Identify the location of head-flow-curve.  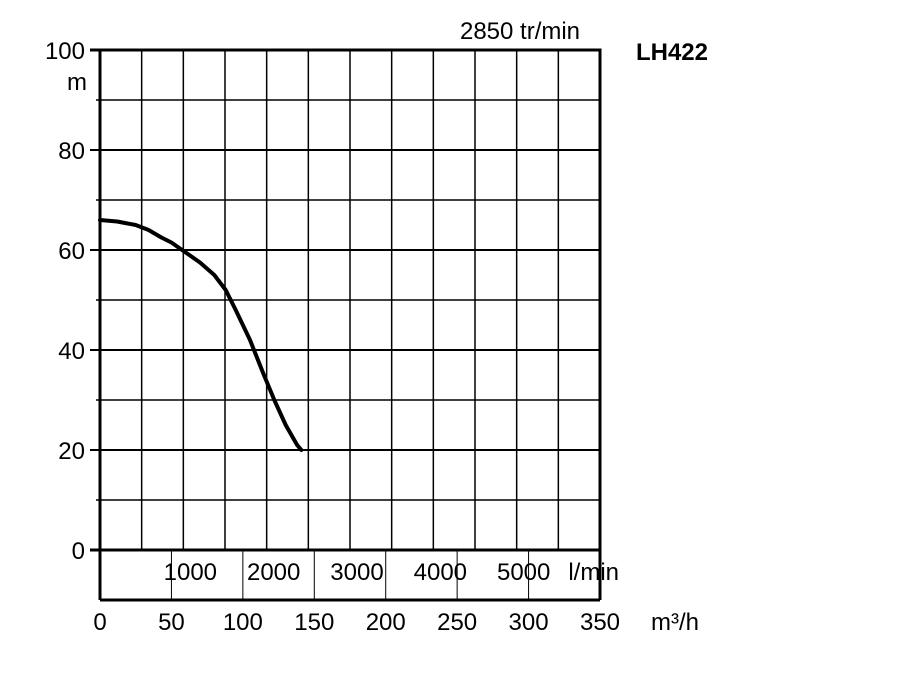
(201, 335).